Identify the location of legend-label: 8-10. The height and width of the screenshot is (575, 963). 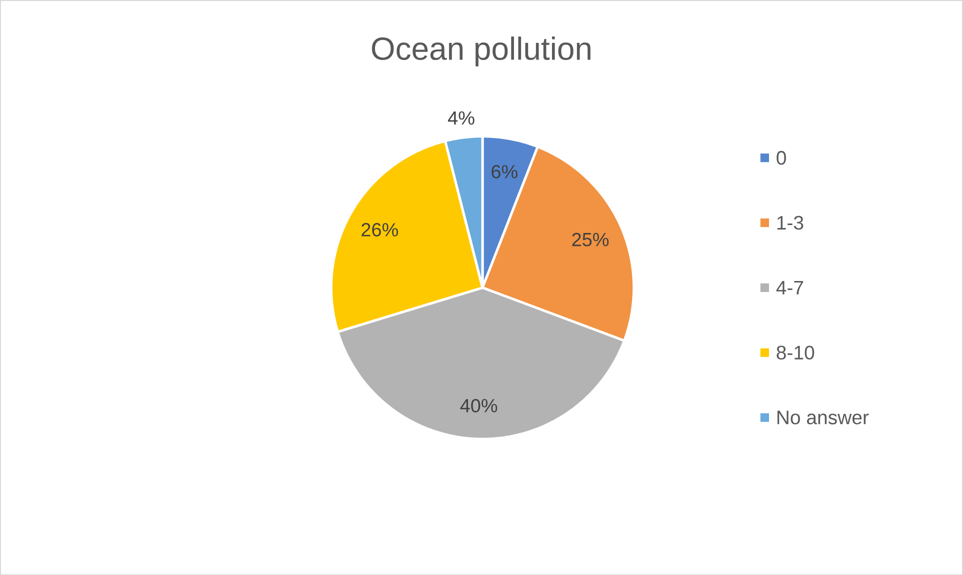
(795, 353).